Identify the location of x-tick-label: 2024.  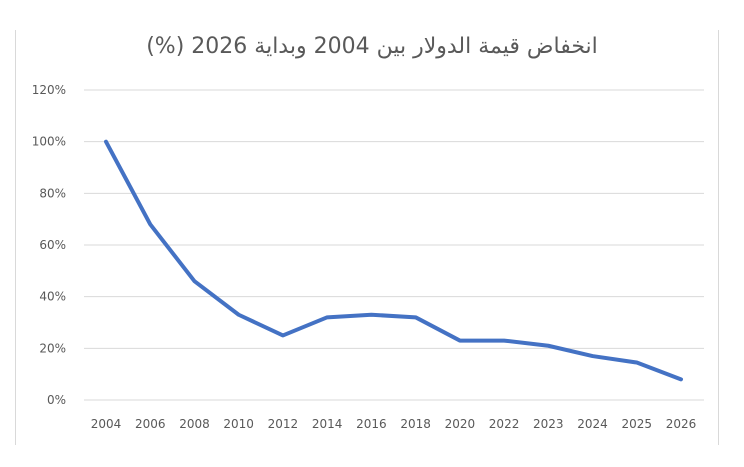
(592, 424).